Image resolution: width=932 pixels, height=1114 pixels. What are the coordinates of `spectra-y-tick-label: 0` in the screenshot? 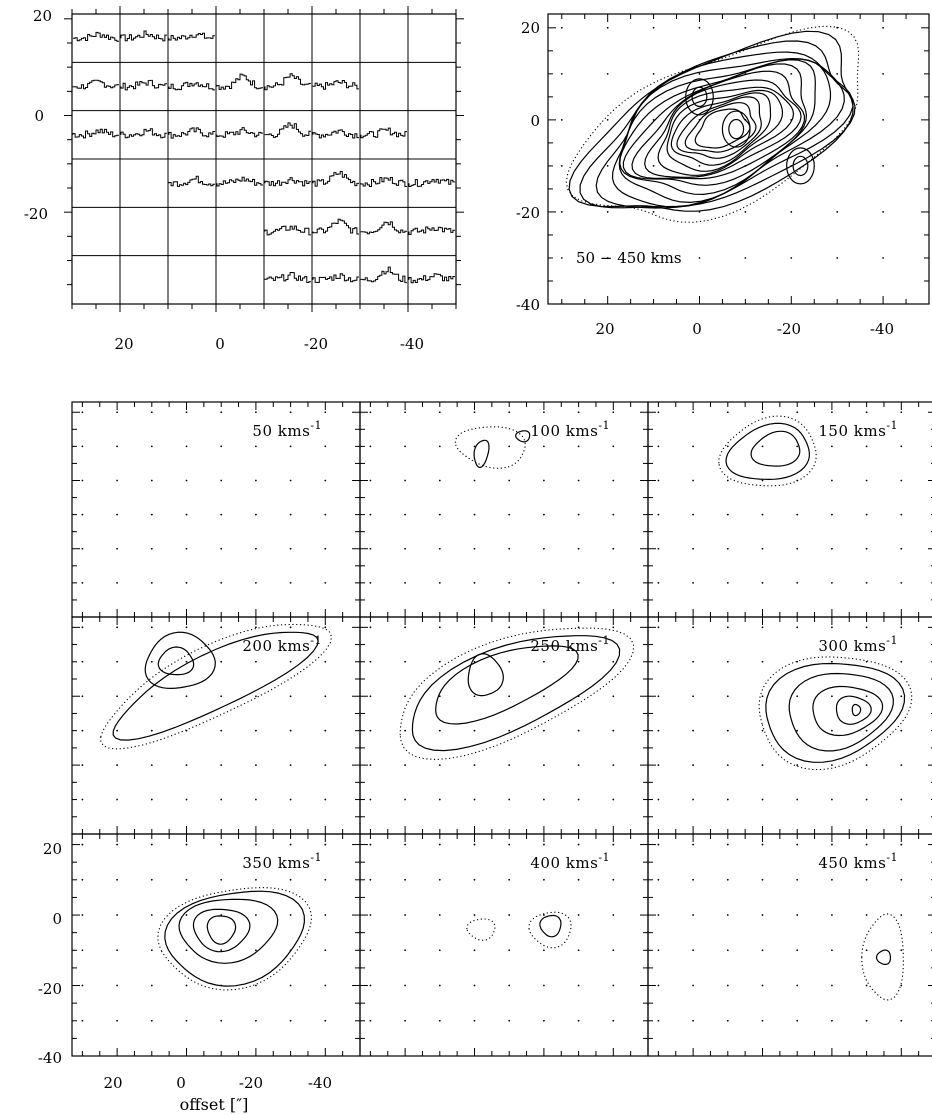 It's located at (39, 116).